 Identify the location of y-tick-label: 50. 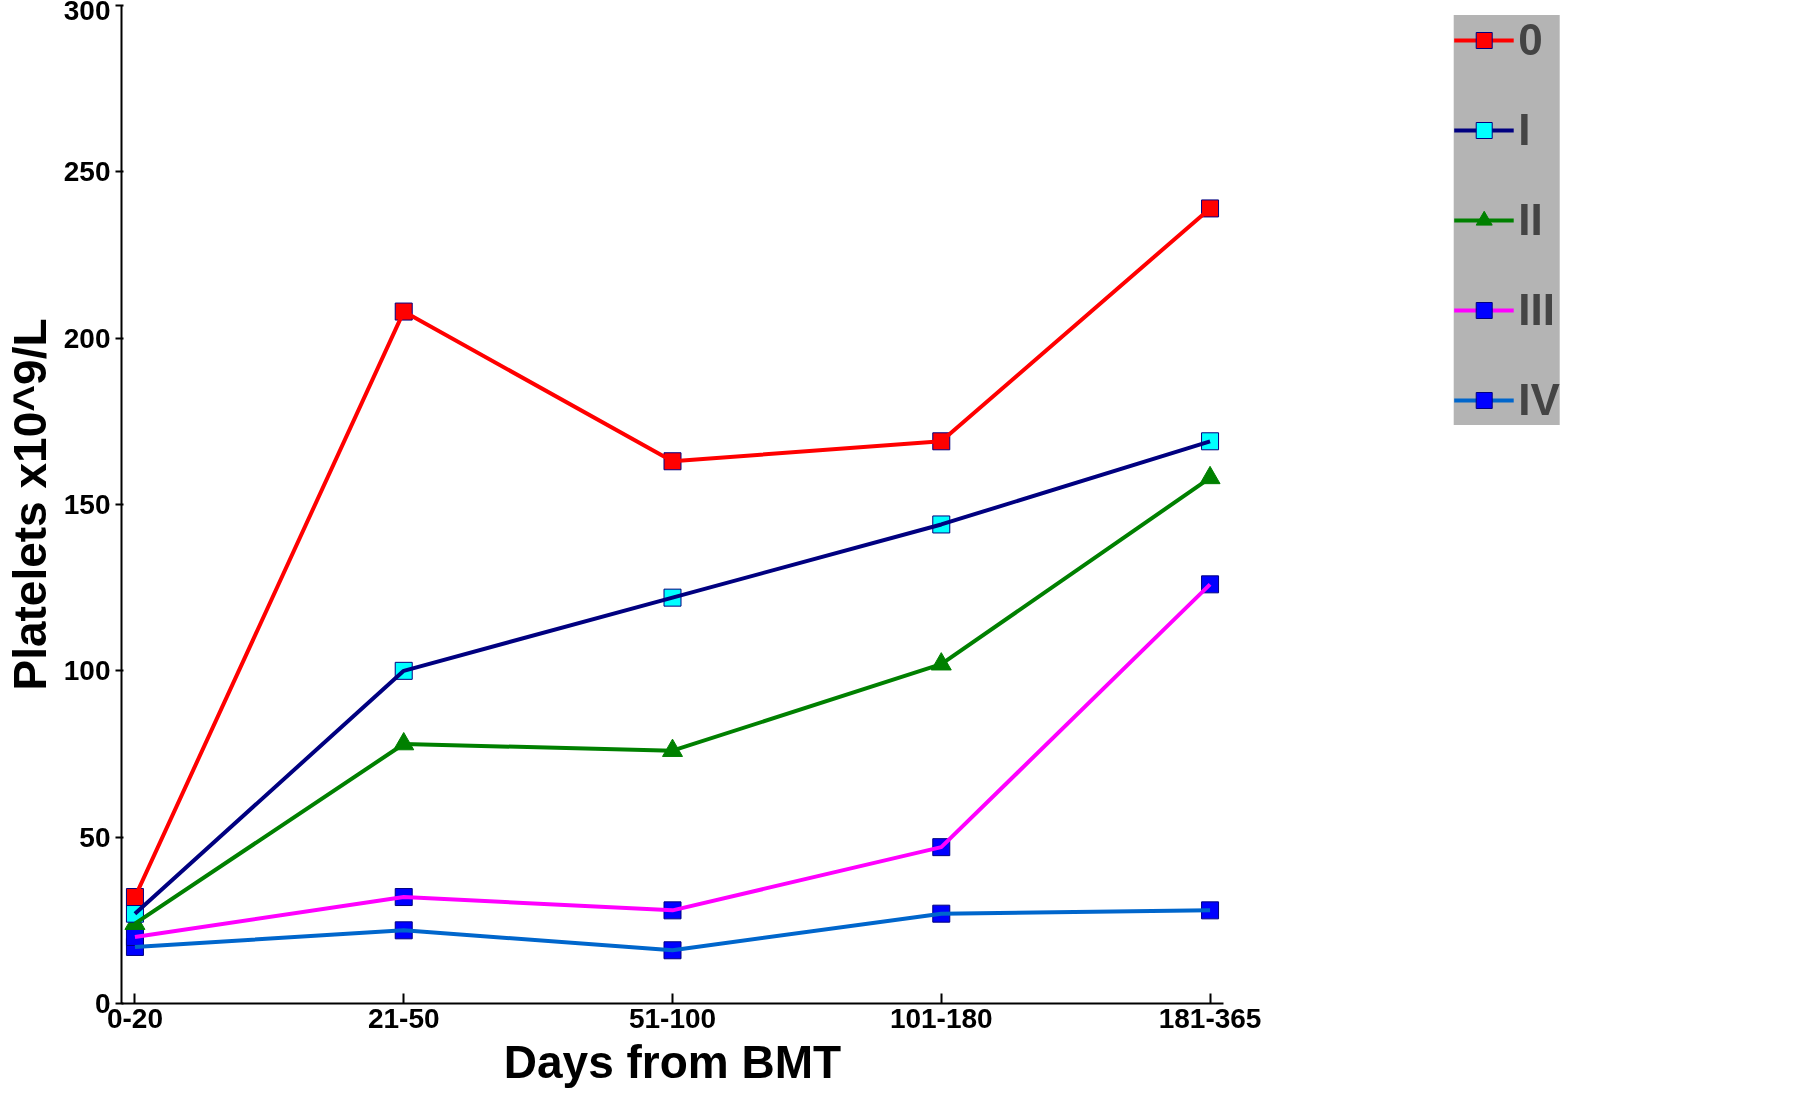
(95, 837).